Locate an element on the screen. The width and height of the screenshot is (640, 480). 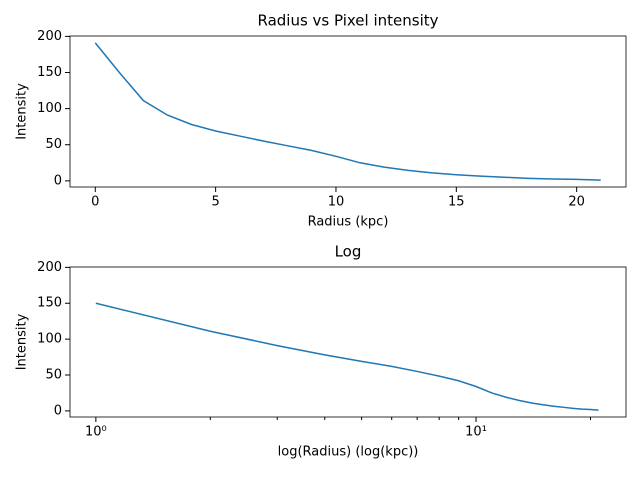
x-tick-label: 0 is located at coordinates (95, 202).